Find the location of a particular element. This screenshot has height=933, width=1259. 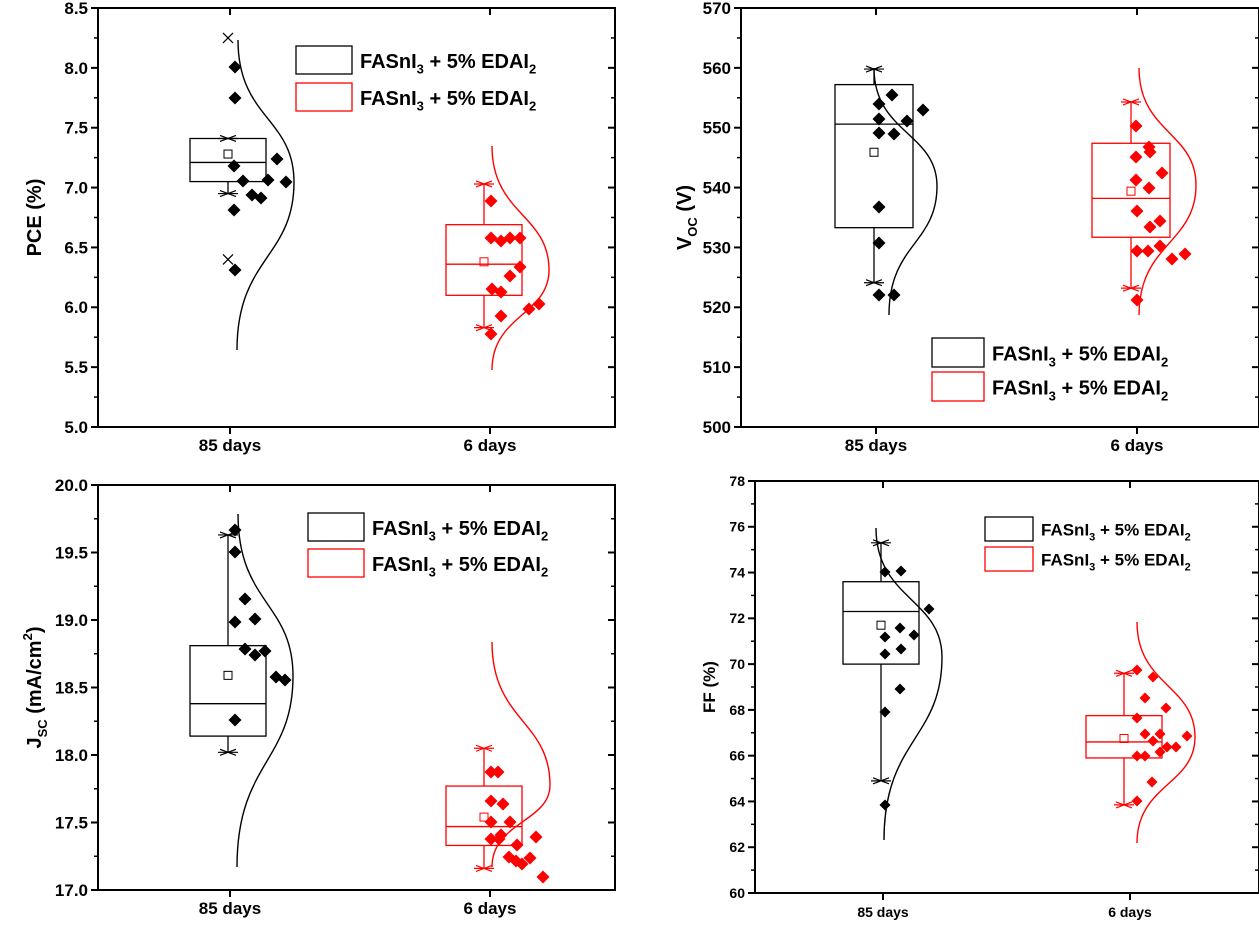

axis-title-part: ) is located at coordinates (35, 630).